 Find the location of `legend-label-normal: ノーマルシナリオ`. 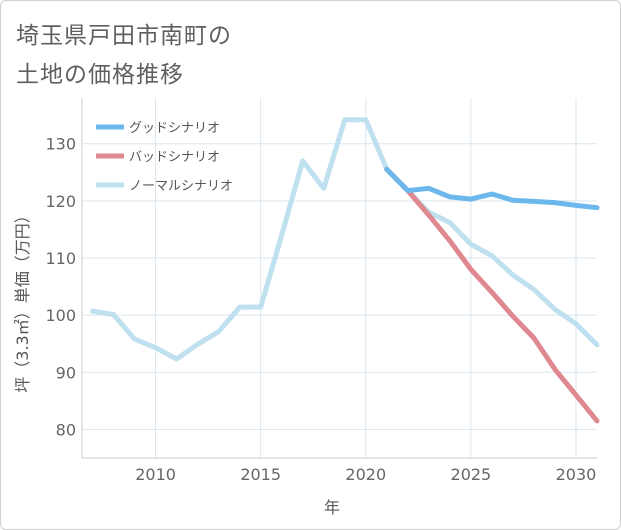

legend-label-normal: ノーマルシナリオ is located at coordinates (181, 186).